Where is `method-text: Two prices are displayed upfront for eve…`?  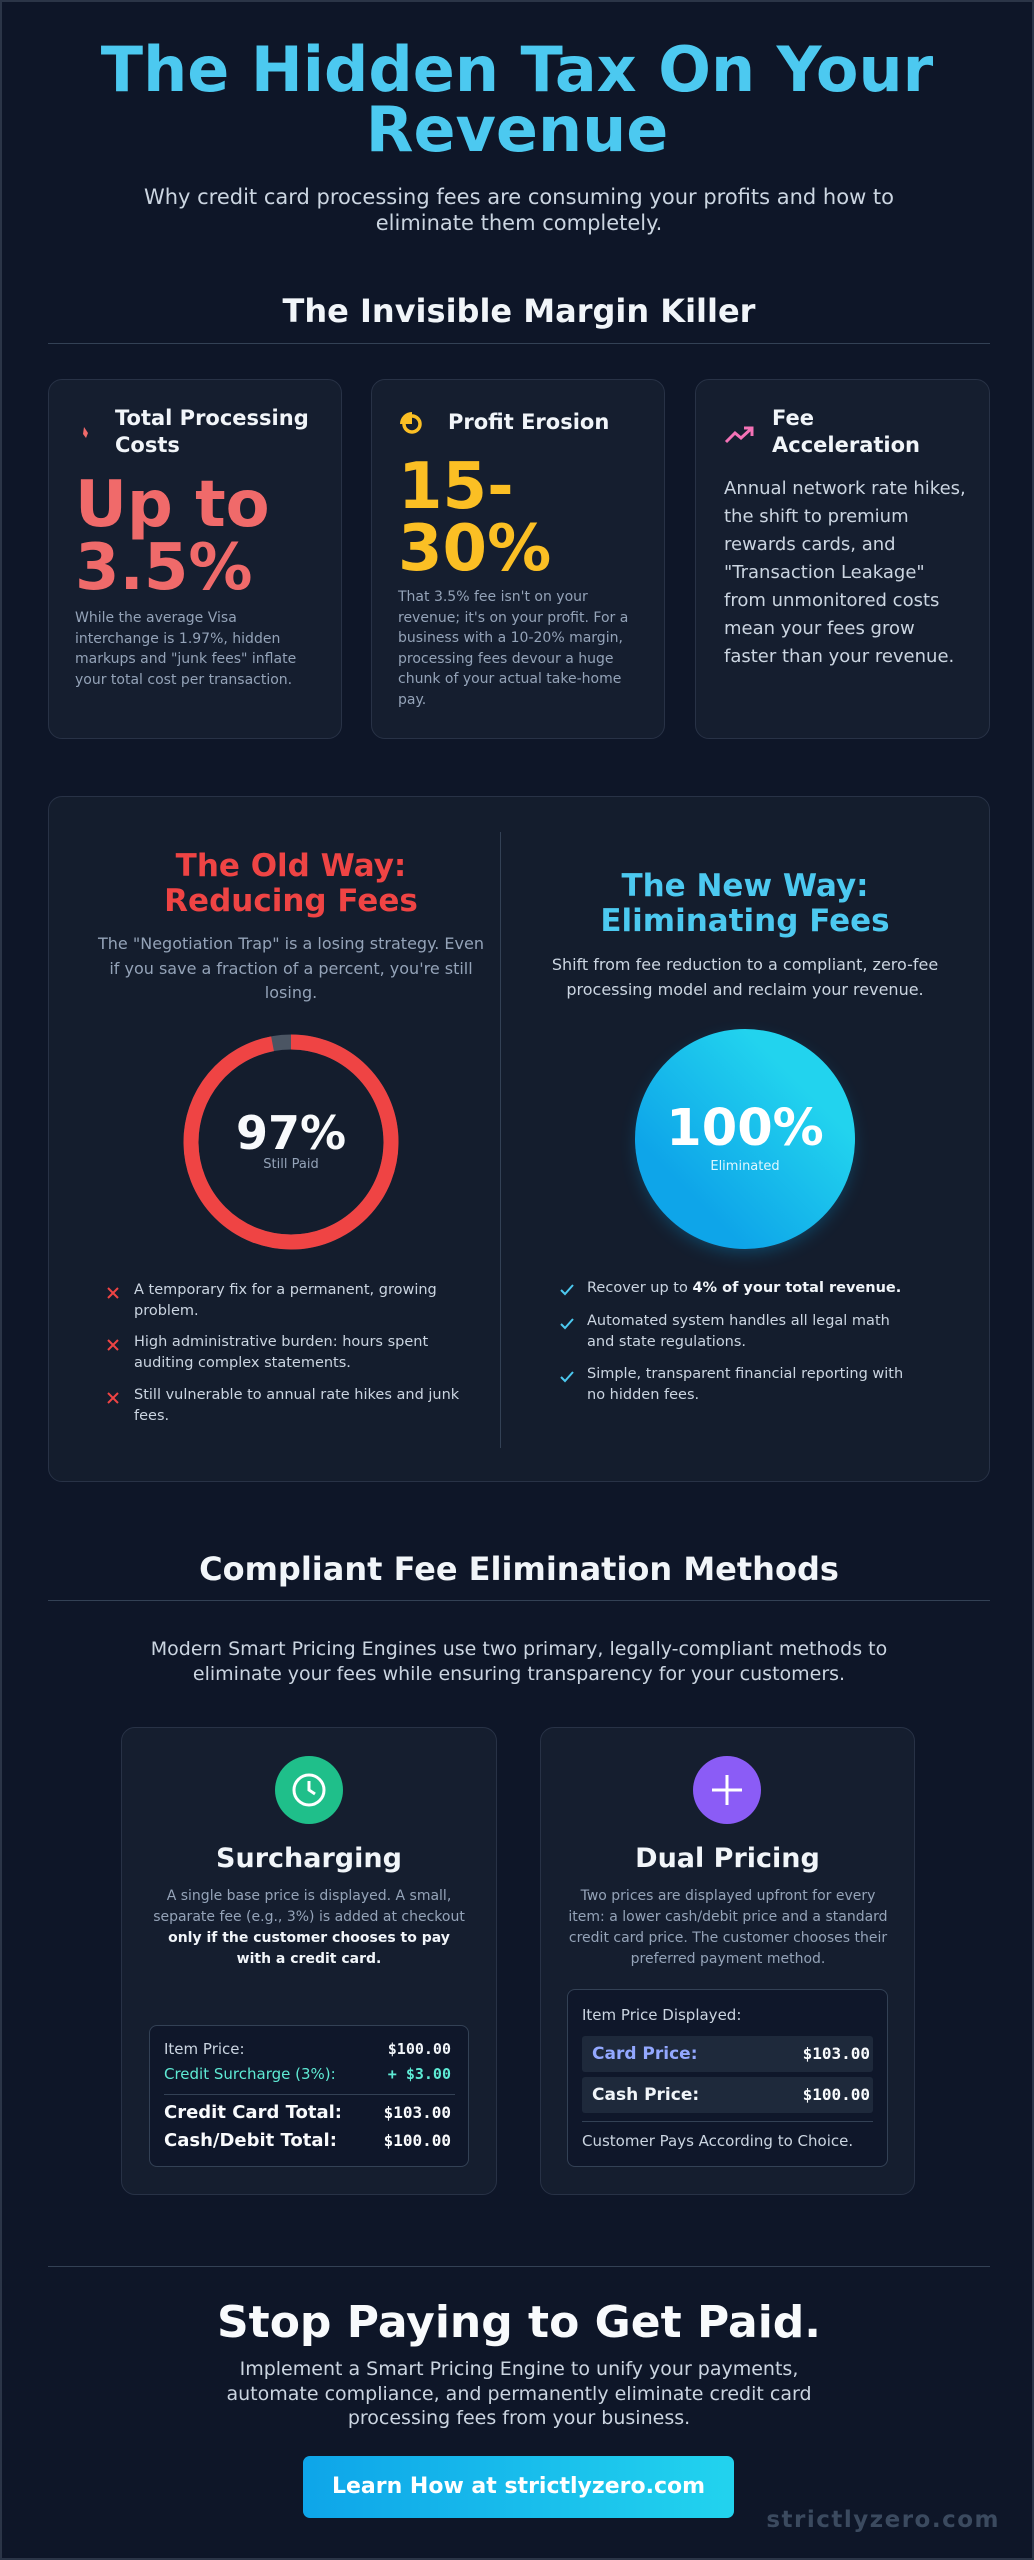 method-text: Two prices are displayed upfront for eve… is located at coordinates (728, 1927).